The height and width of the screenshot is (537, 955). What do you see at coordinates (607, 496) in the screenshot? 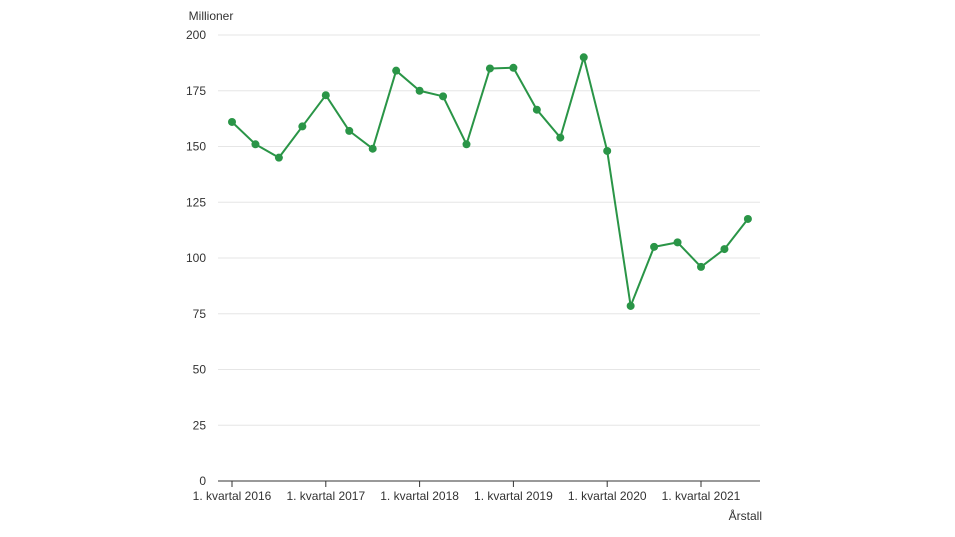
I see `x-tick-label: 1. kvartal 2020` at bounding box center [607, 496].